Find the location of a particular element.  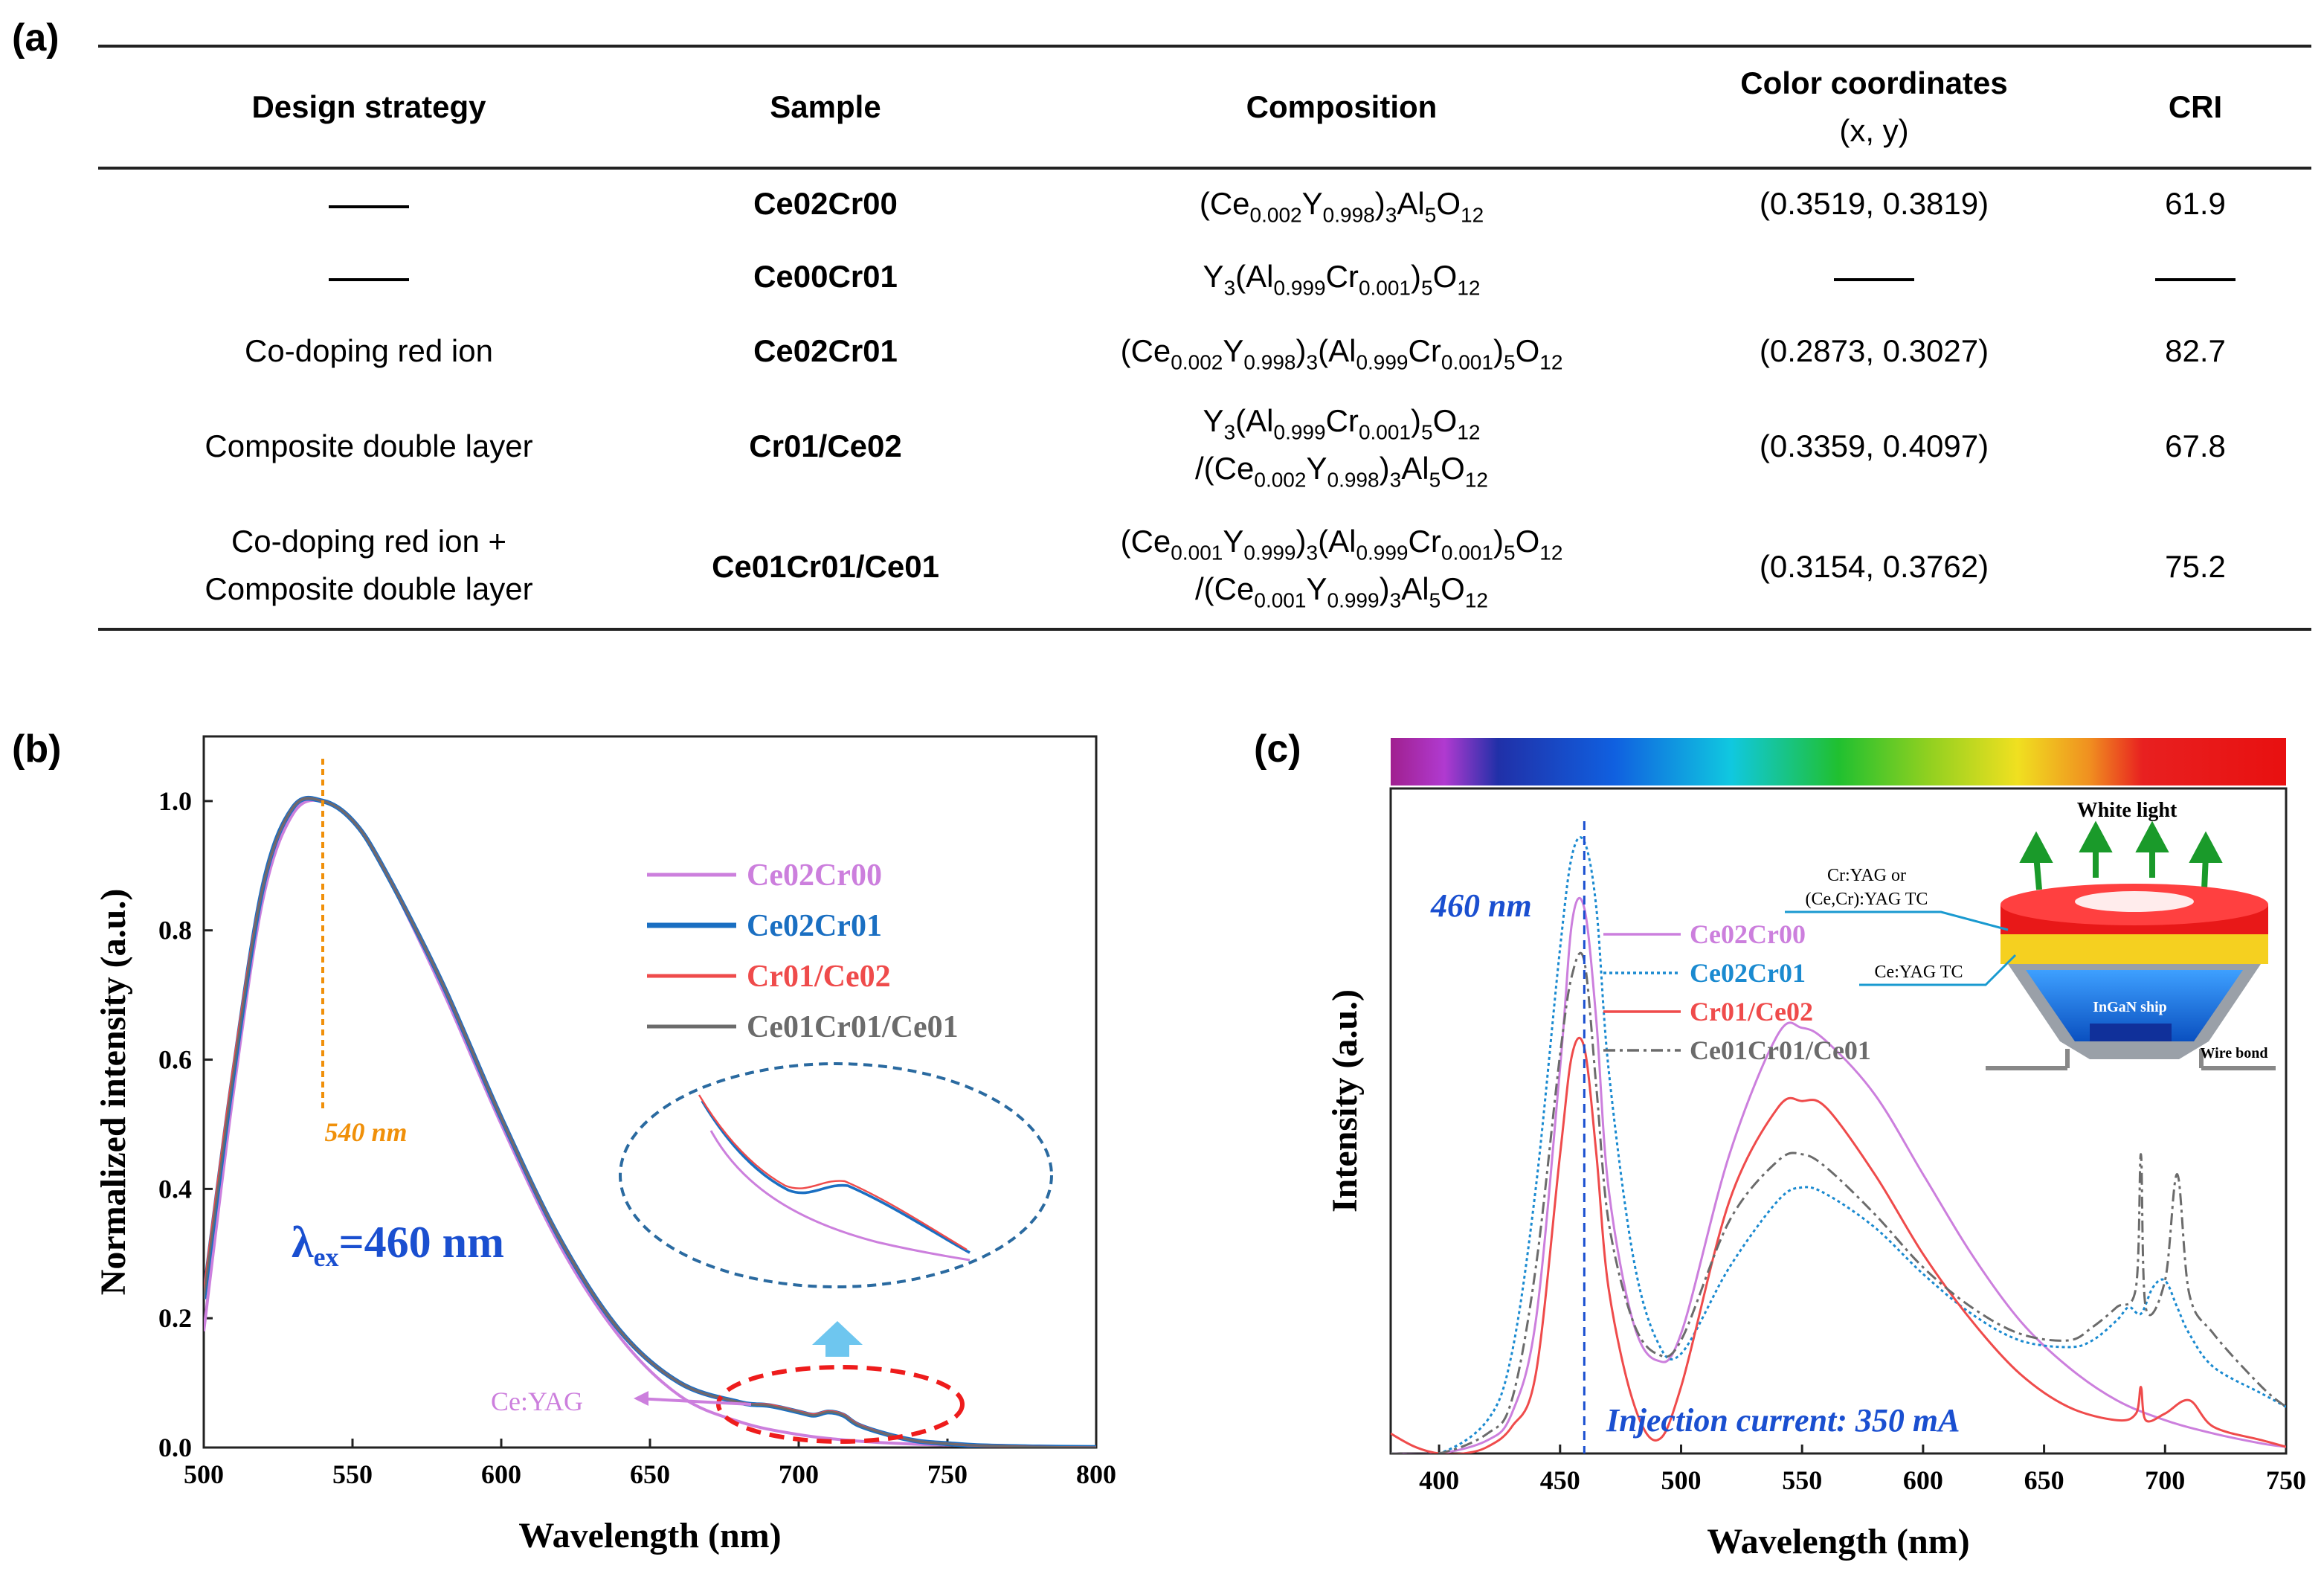

header-composition: Composition is located at coordinates (1342, 108).